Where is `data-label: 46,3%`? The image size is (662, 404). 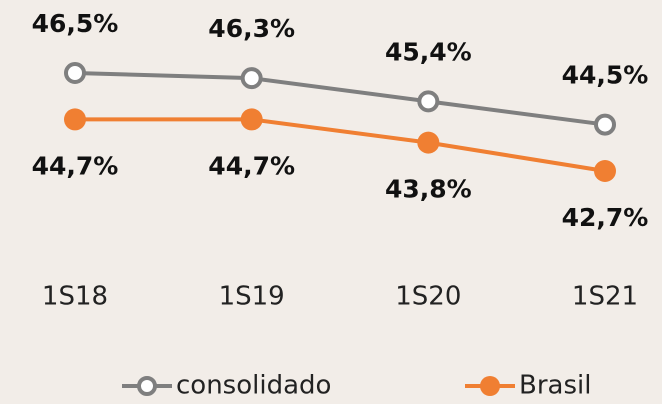 data-label: 46,3% is located at coordinates (251, 28).